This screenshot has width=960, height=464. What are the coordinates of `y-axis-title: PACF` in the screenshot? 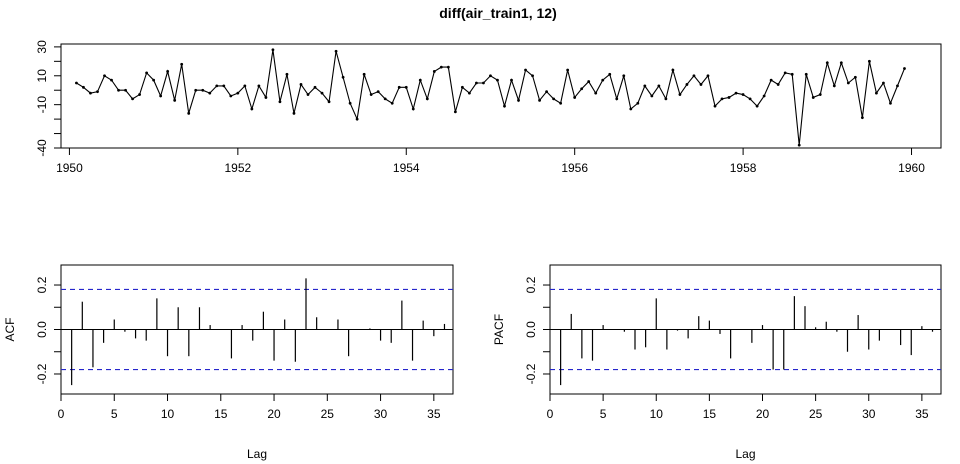 It's located at (499, 329).